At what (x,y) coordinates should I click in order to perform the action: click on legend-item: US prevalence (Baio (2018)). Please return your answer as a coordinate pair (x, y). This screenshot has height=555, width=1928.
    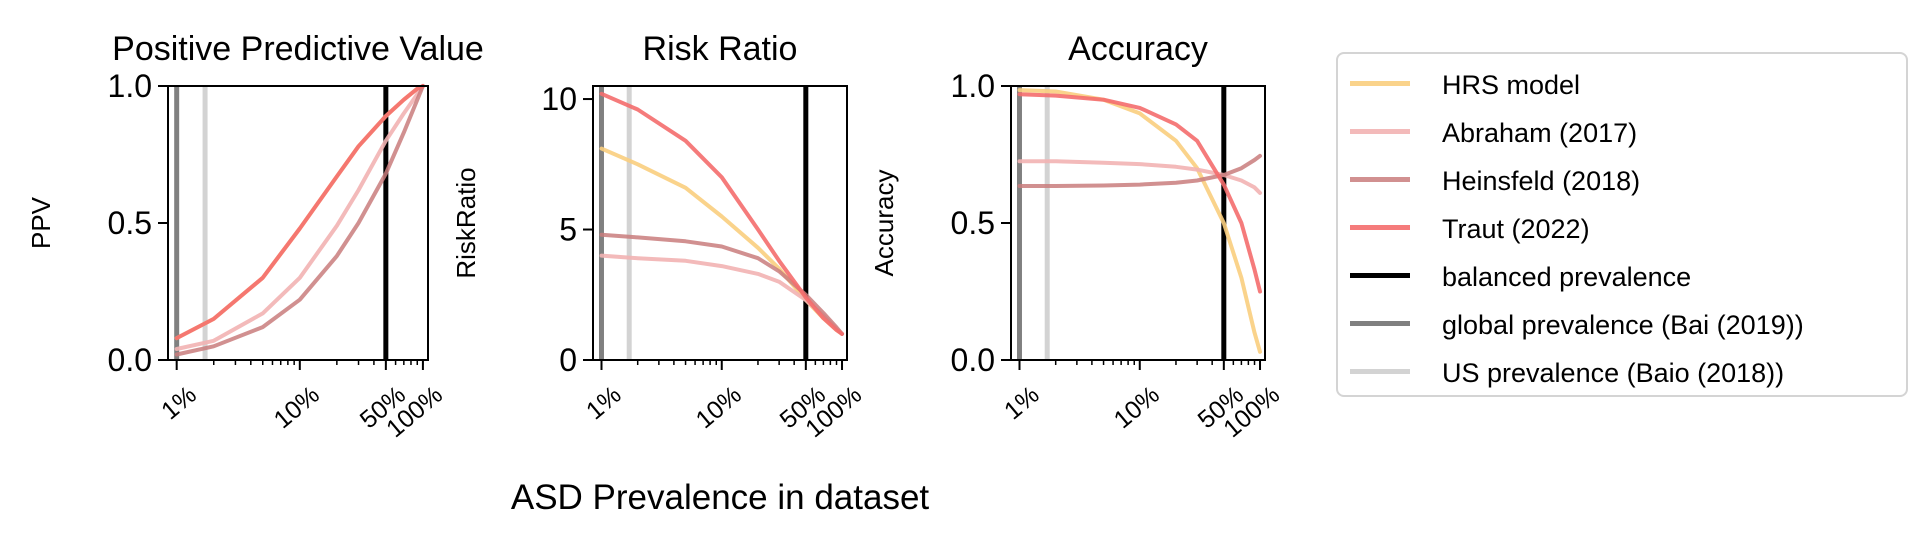
    Looking at the image, I should click on (1622, 372).